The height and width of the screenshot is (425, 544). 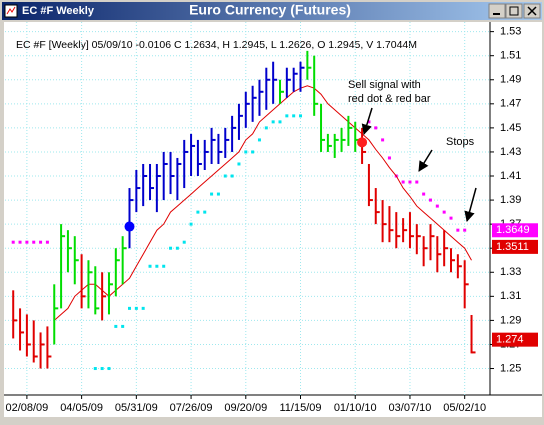 What do you see at coordinates (460, 142) in the screenshot?
I see `annotation: Stops` at bounding box center [460, 142].